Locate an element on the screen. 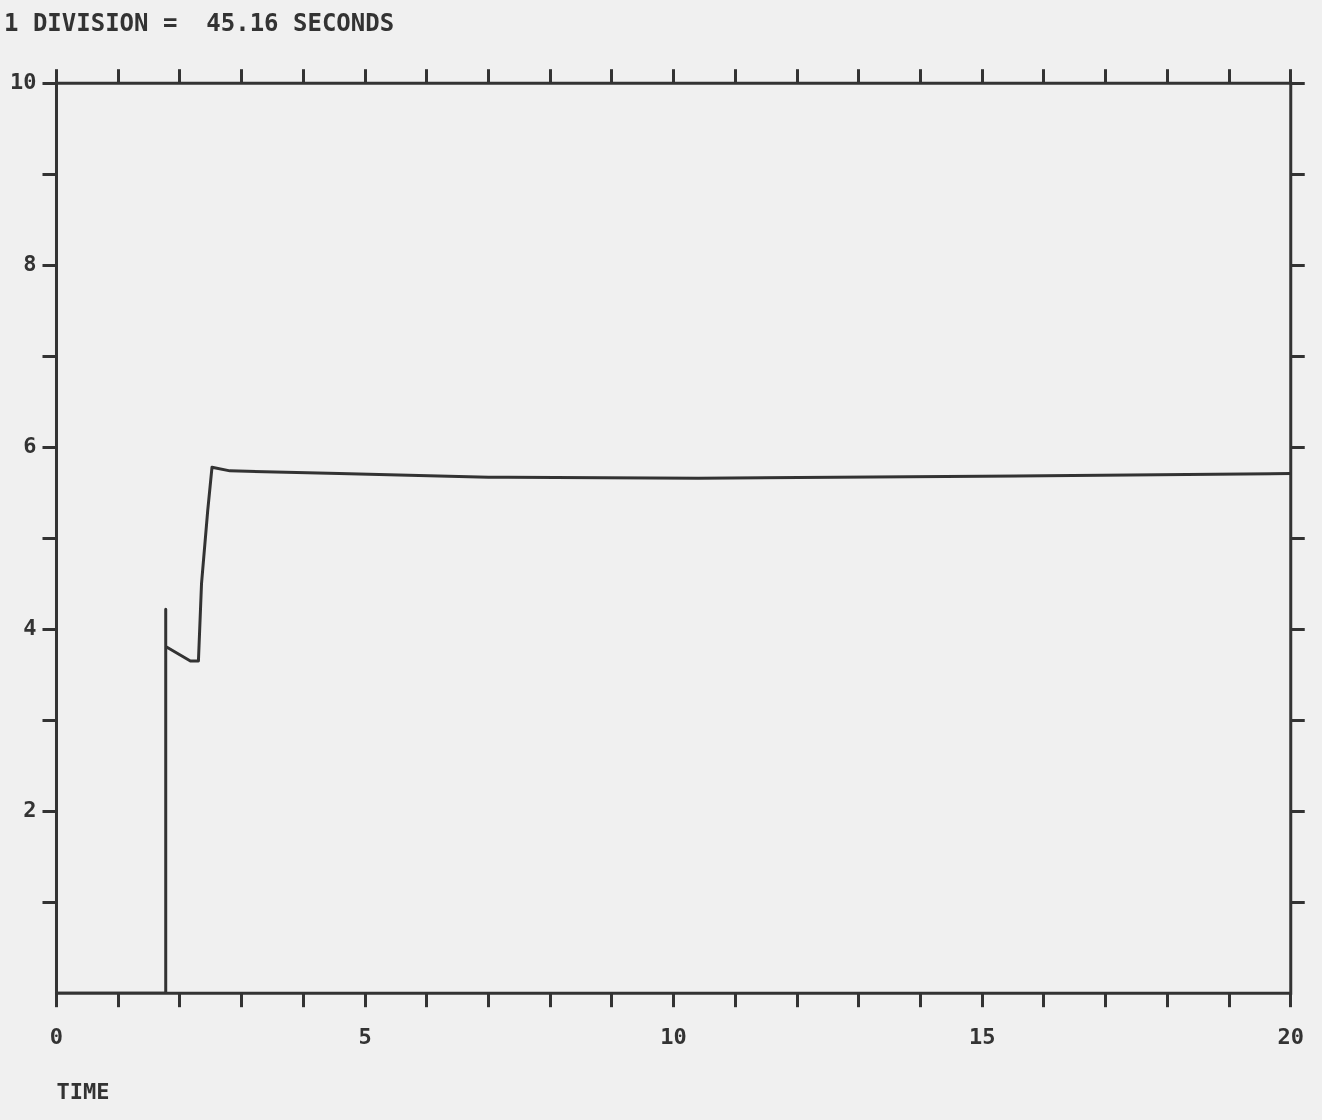 The height and width of the screenshot is (1120, 1322). chart-title: 1 DIVISION = 45.16 SECONDS is located at coordinates (199, 22).